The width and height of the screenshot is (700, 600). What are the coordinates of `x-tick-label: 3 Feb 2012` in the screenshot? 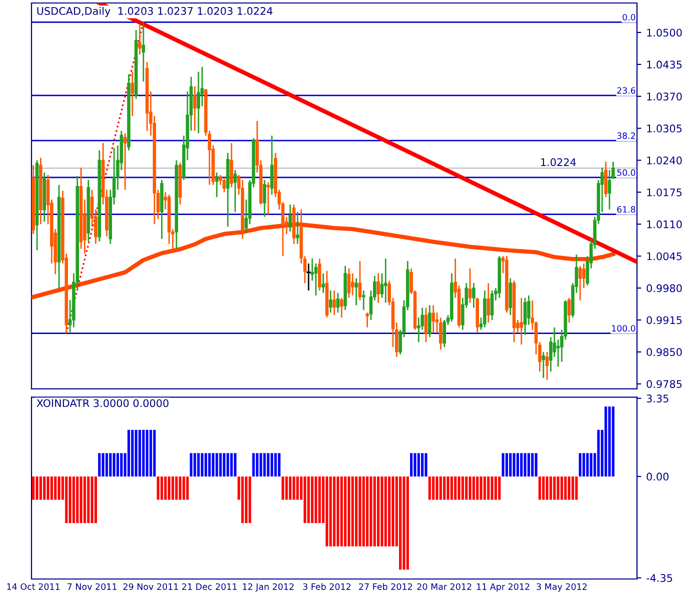 It's located at (326, 586).